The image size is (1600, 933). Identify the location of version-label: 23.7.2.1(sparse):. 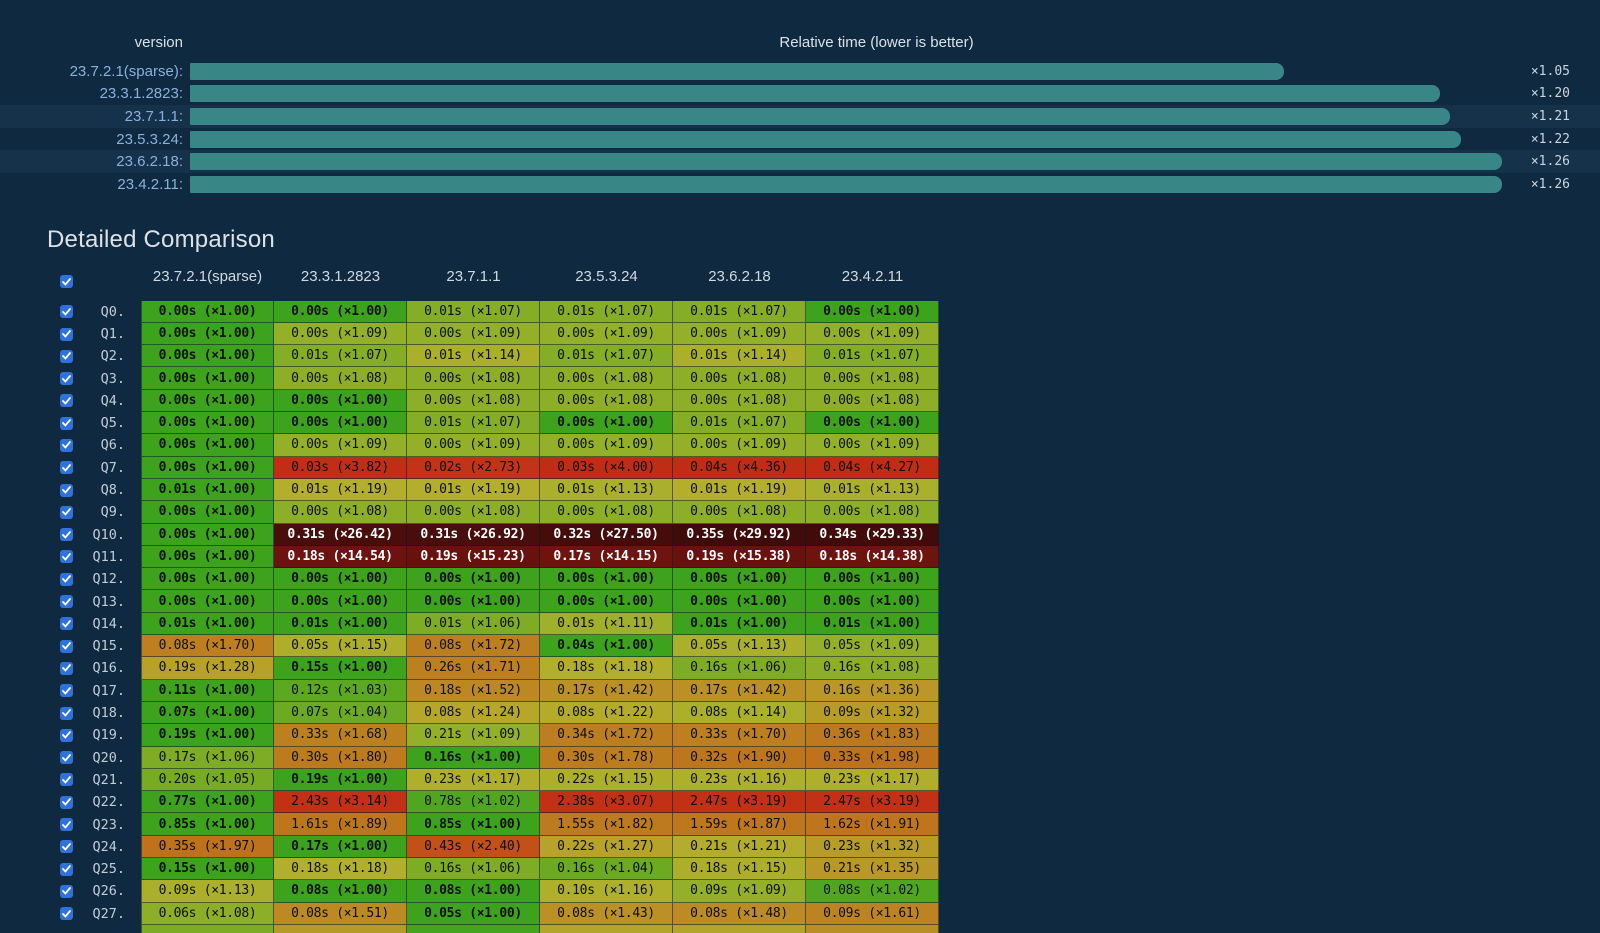
(126, 71).